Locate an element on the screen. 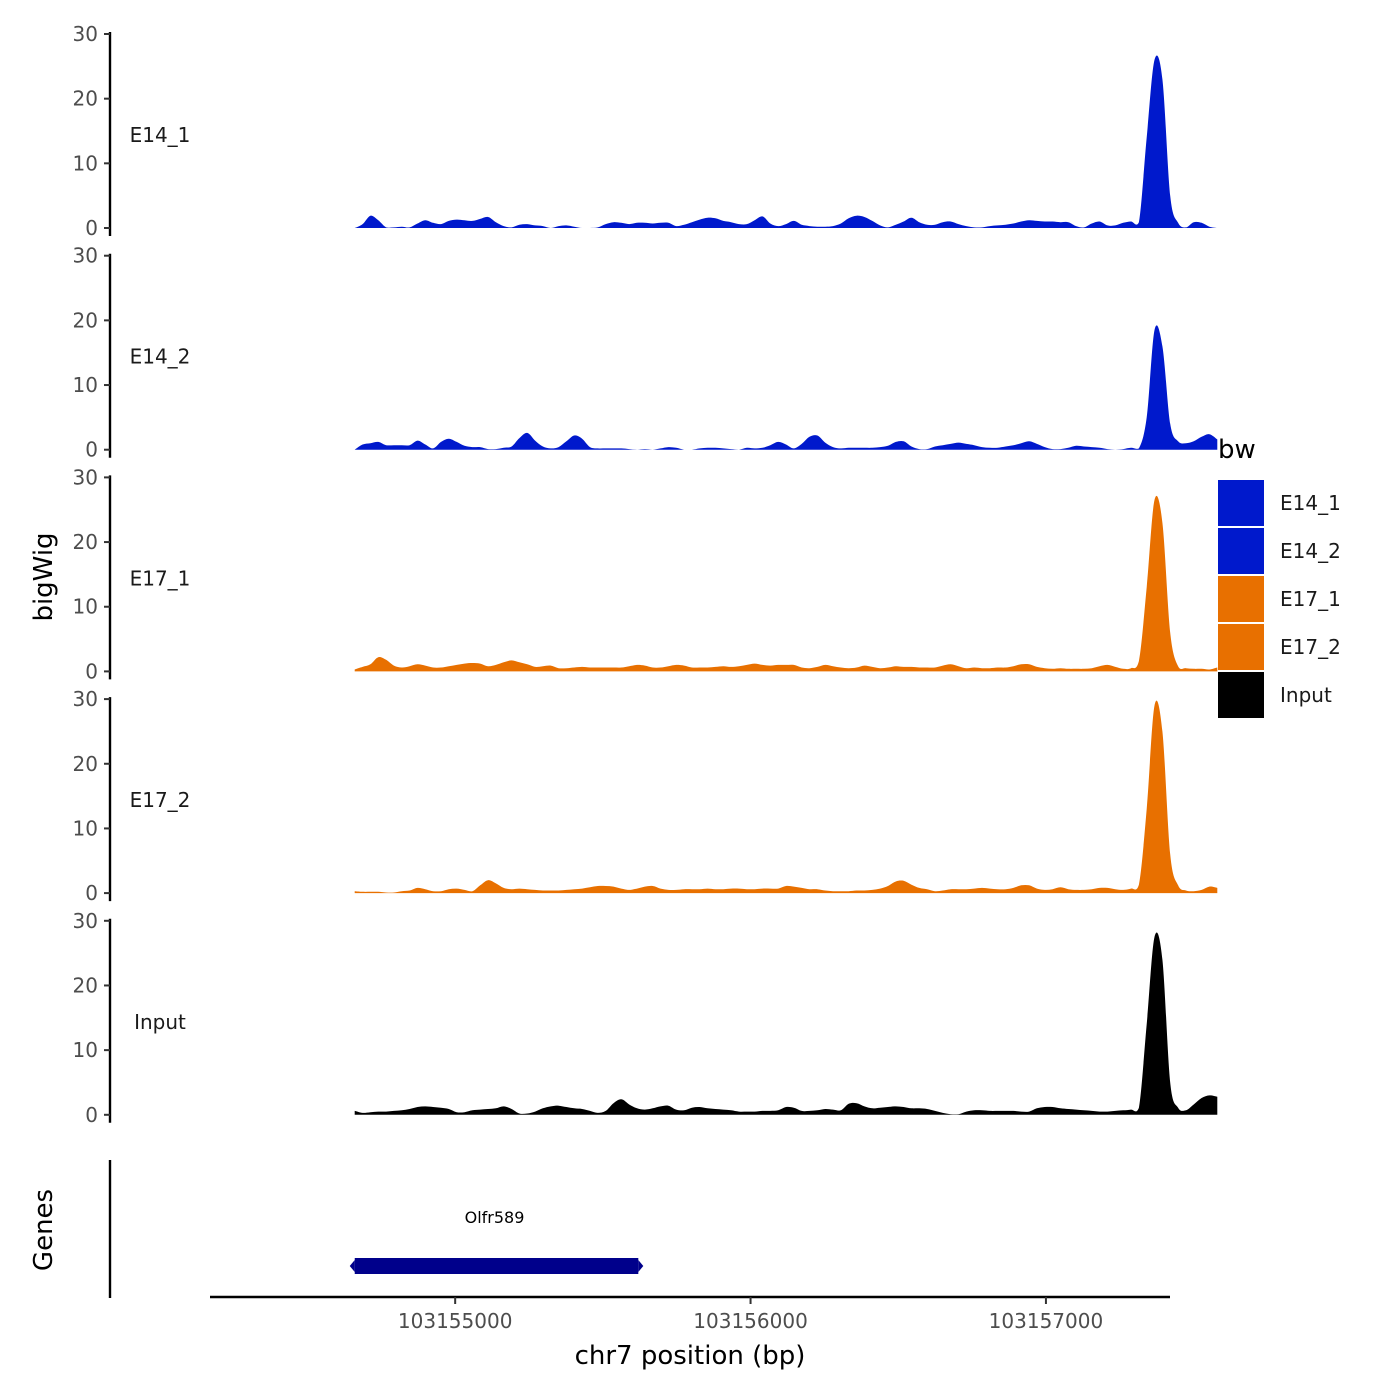 Image resolution: width=1400 pixels, height=1400 pixels. legend-entry: E14_2 is located at coordinates (1279, 551).